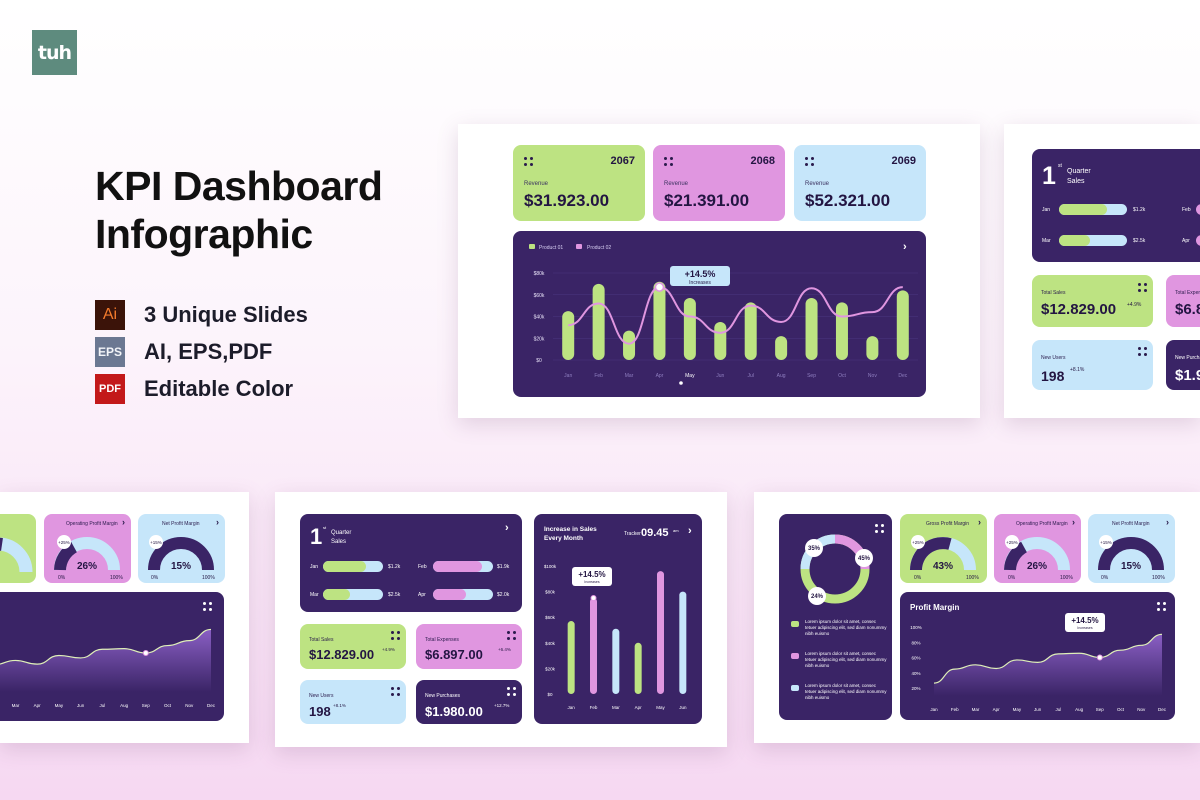 This screenshot has width=1200, height=800. What do you see at coordinates (502, 705) in the screenshot?
I see `change-badge: +12.7%` at bounding box center [502, 705].